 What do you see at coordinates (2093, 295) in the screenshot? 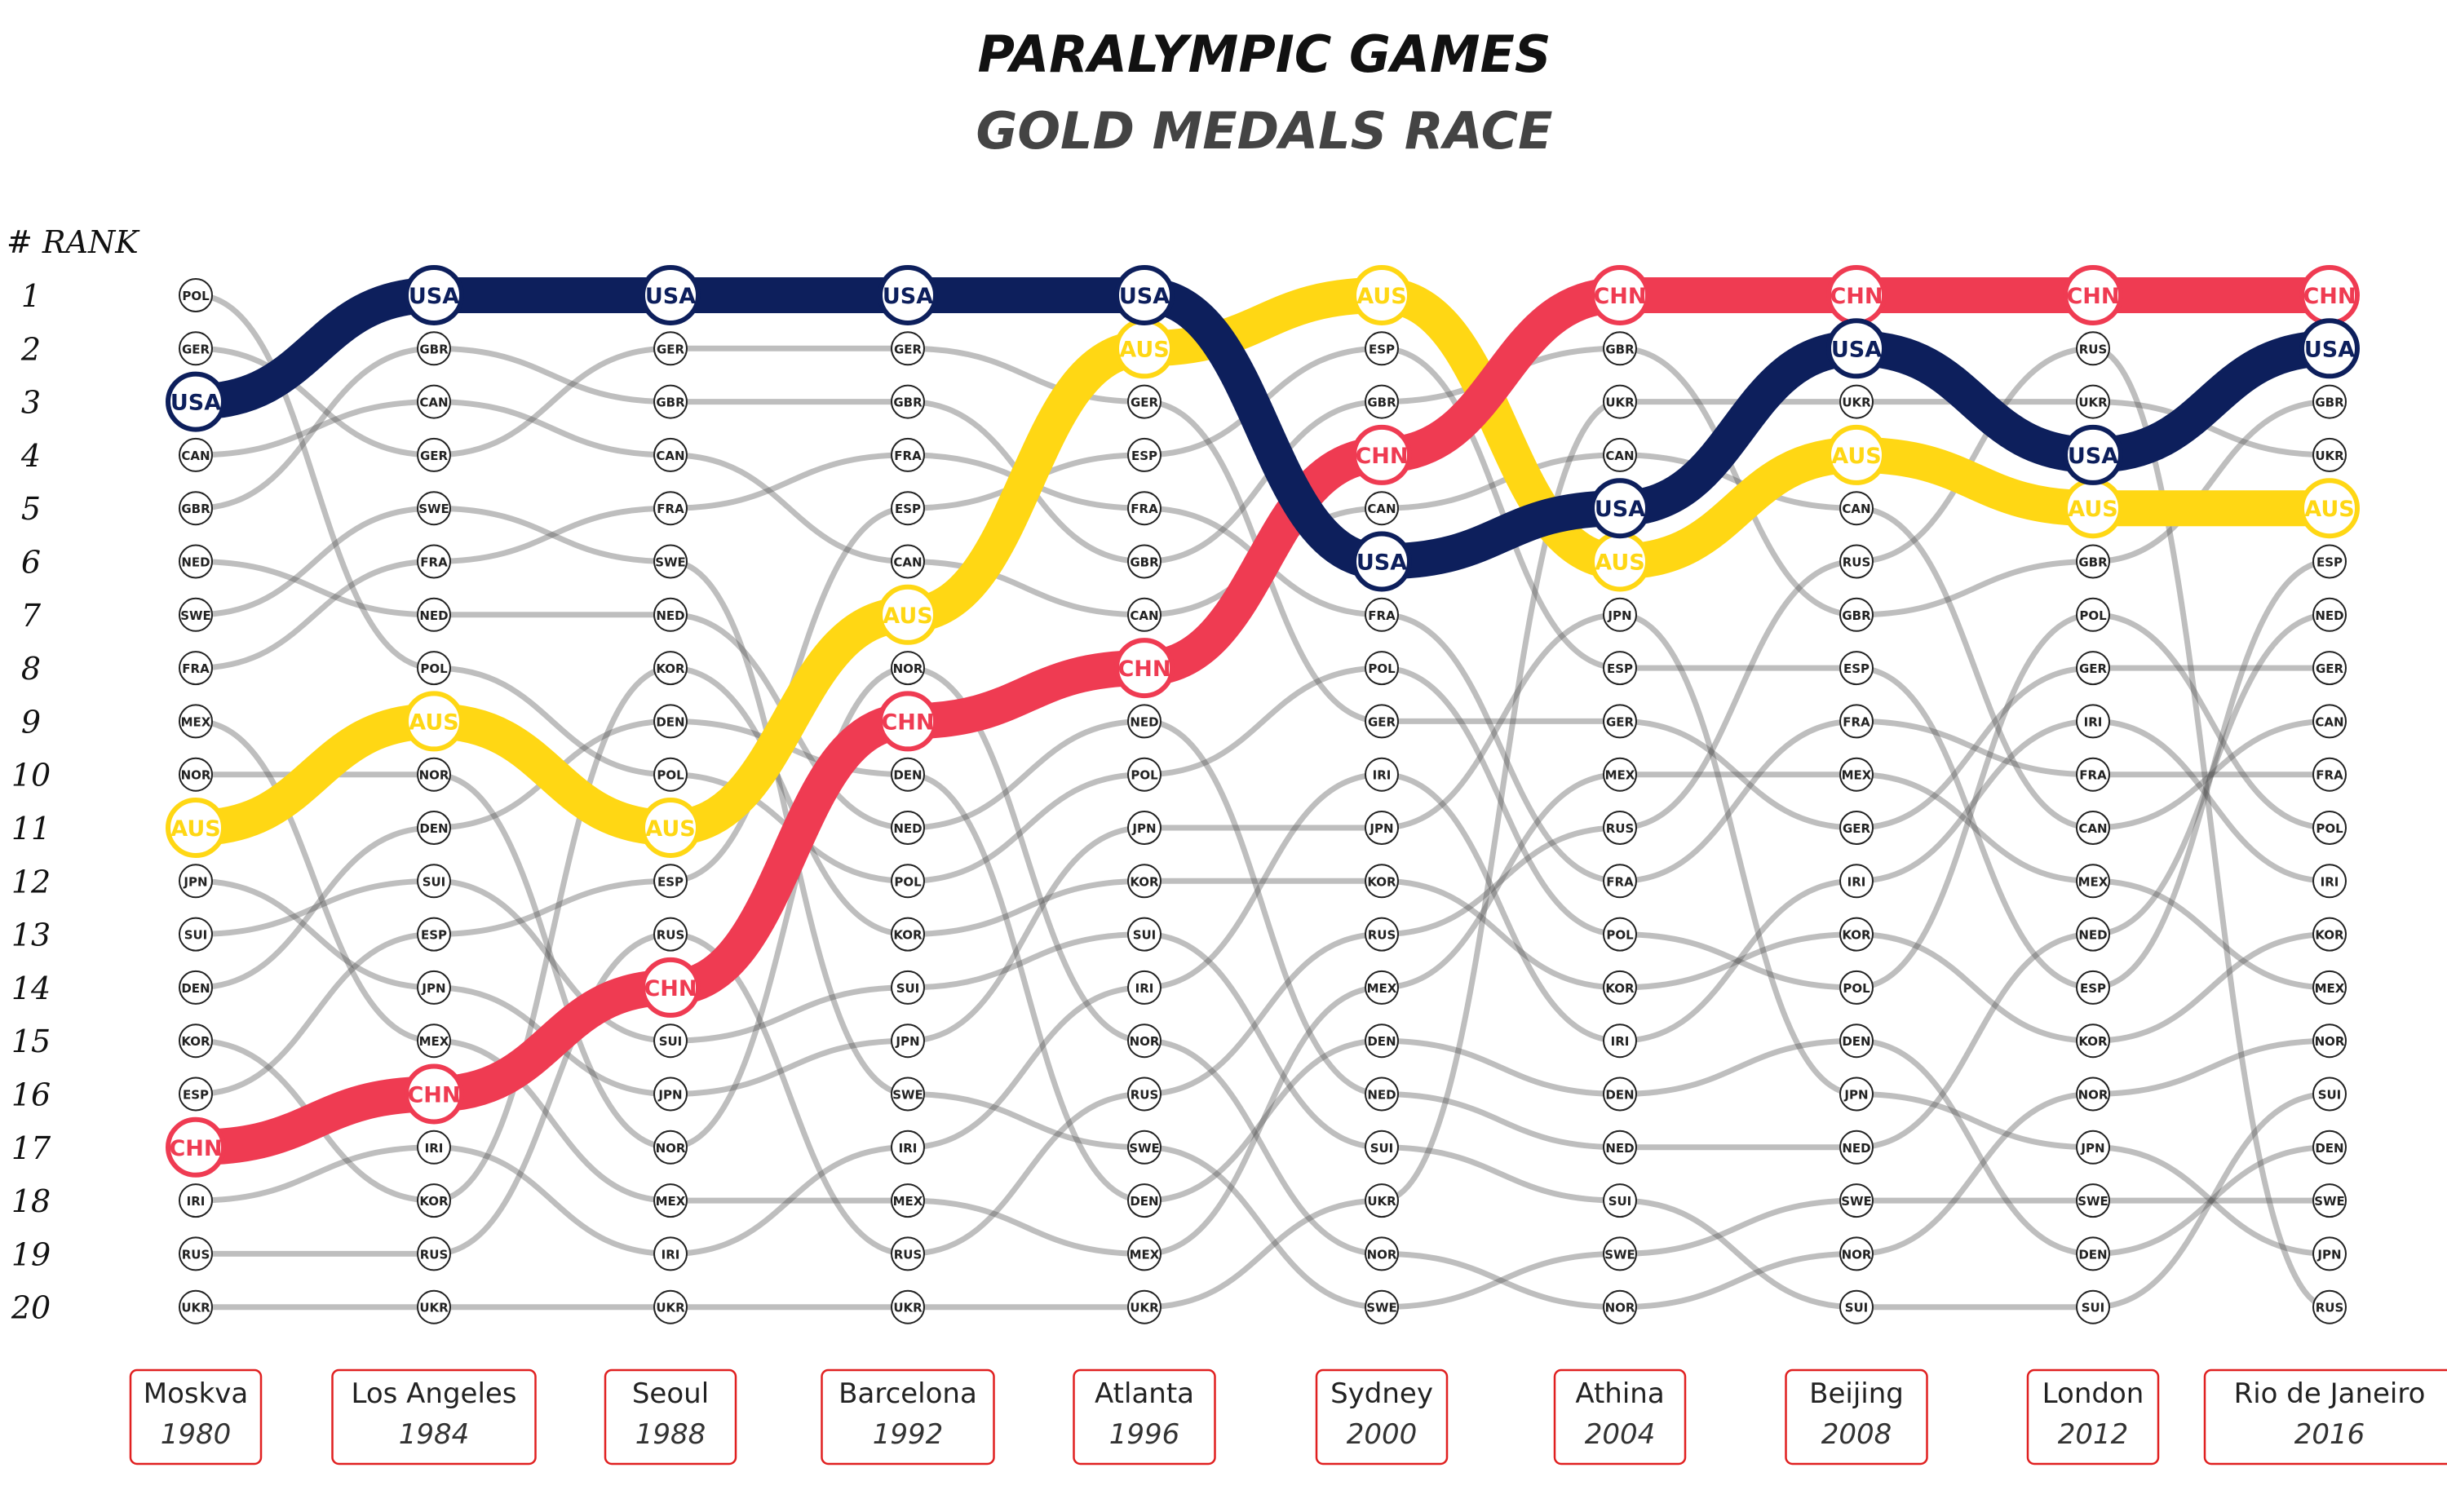
I see `node-chn-2012` at bounding box center [2093, 295].